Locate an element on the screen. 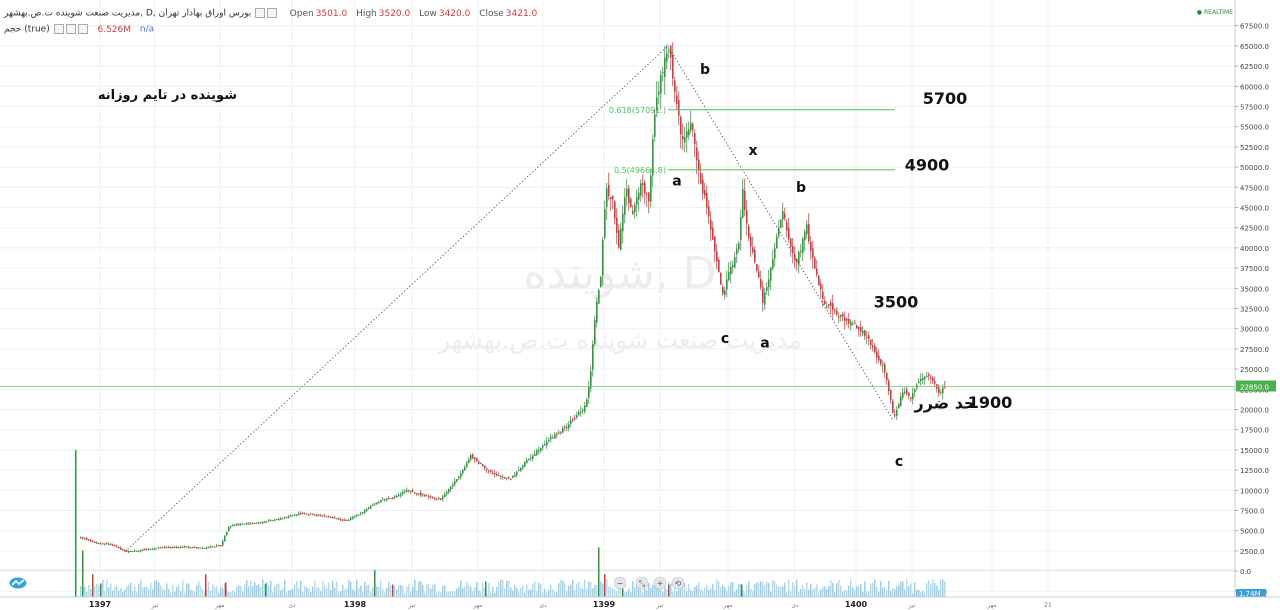 The image size is (1280, 610). price-tick-label: 17500.0 is located at coordinates (1254, 431).